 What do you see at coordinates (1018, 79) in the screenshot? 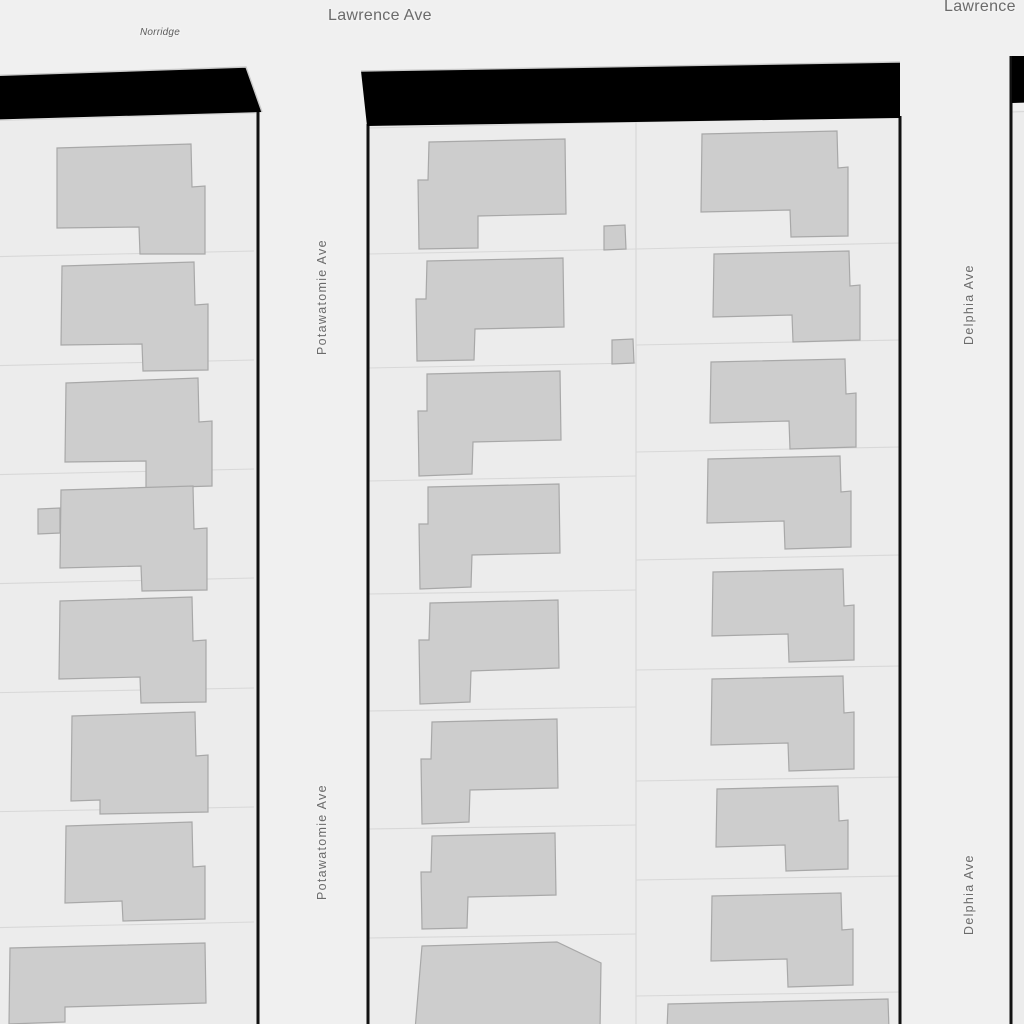
I see `dark-band-east` at bounding box center [1018, 79].